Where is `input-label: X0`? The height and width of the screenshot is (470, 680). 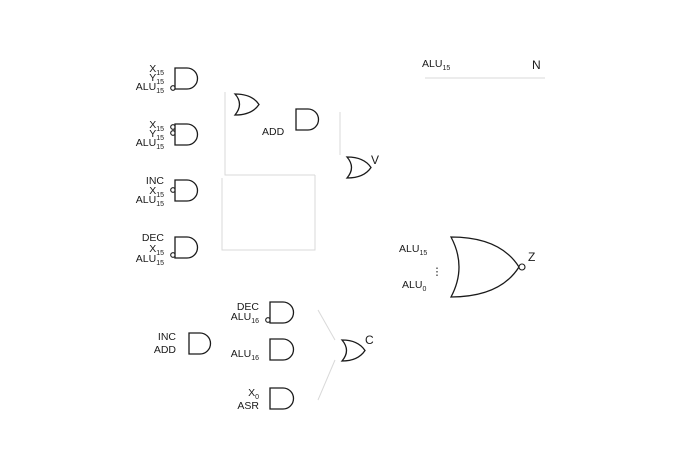 input-label: X0 is located at coordinates (253, 394).